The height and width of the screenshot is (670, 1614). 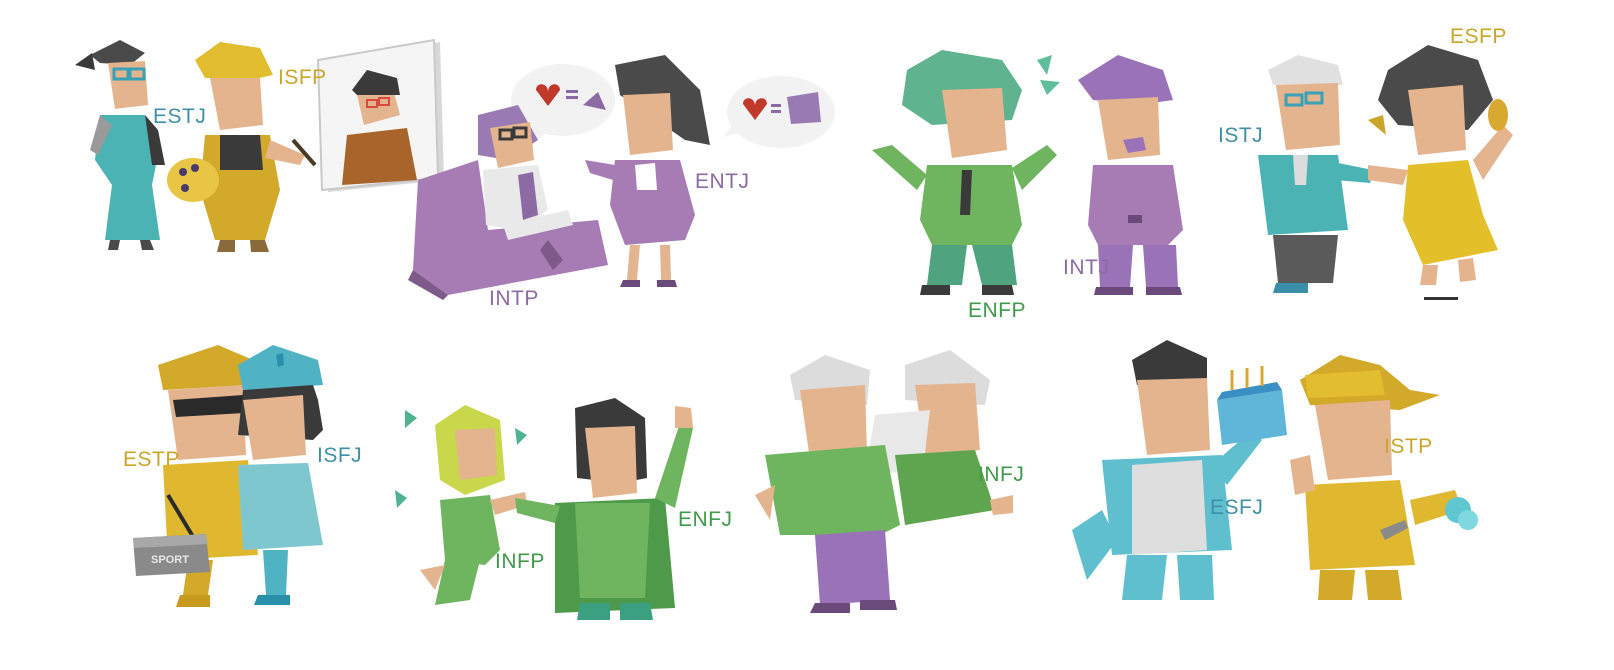 What do you see at coordinates (722, 181) in the screenshot?
I see `entj-label: ENTJ` at bounding box center [722, 181].